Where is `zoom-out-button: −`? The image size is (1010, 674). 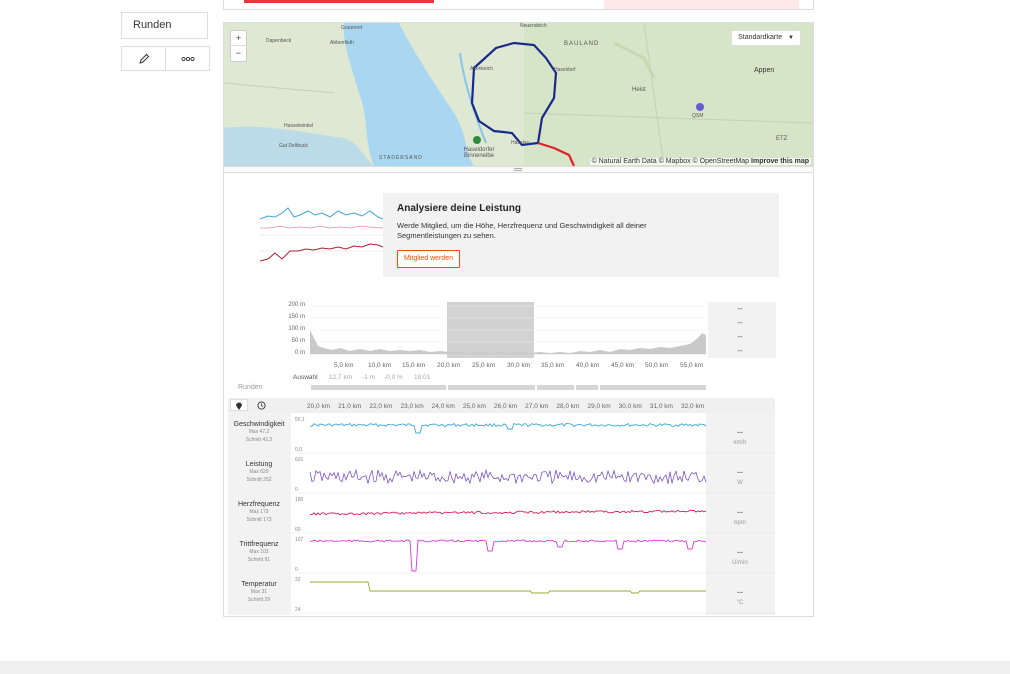
zoom-out-button: − is located at coordinates (238, 53).